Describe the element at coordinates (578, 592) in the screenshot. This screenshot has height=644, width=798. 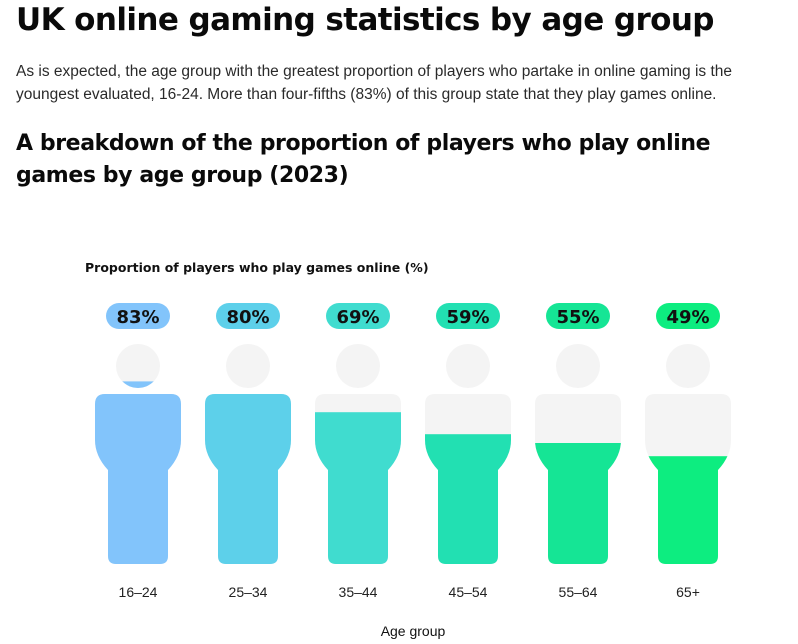
I see `category-label: 55–64` at that location.